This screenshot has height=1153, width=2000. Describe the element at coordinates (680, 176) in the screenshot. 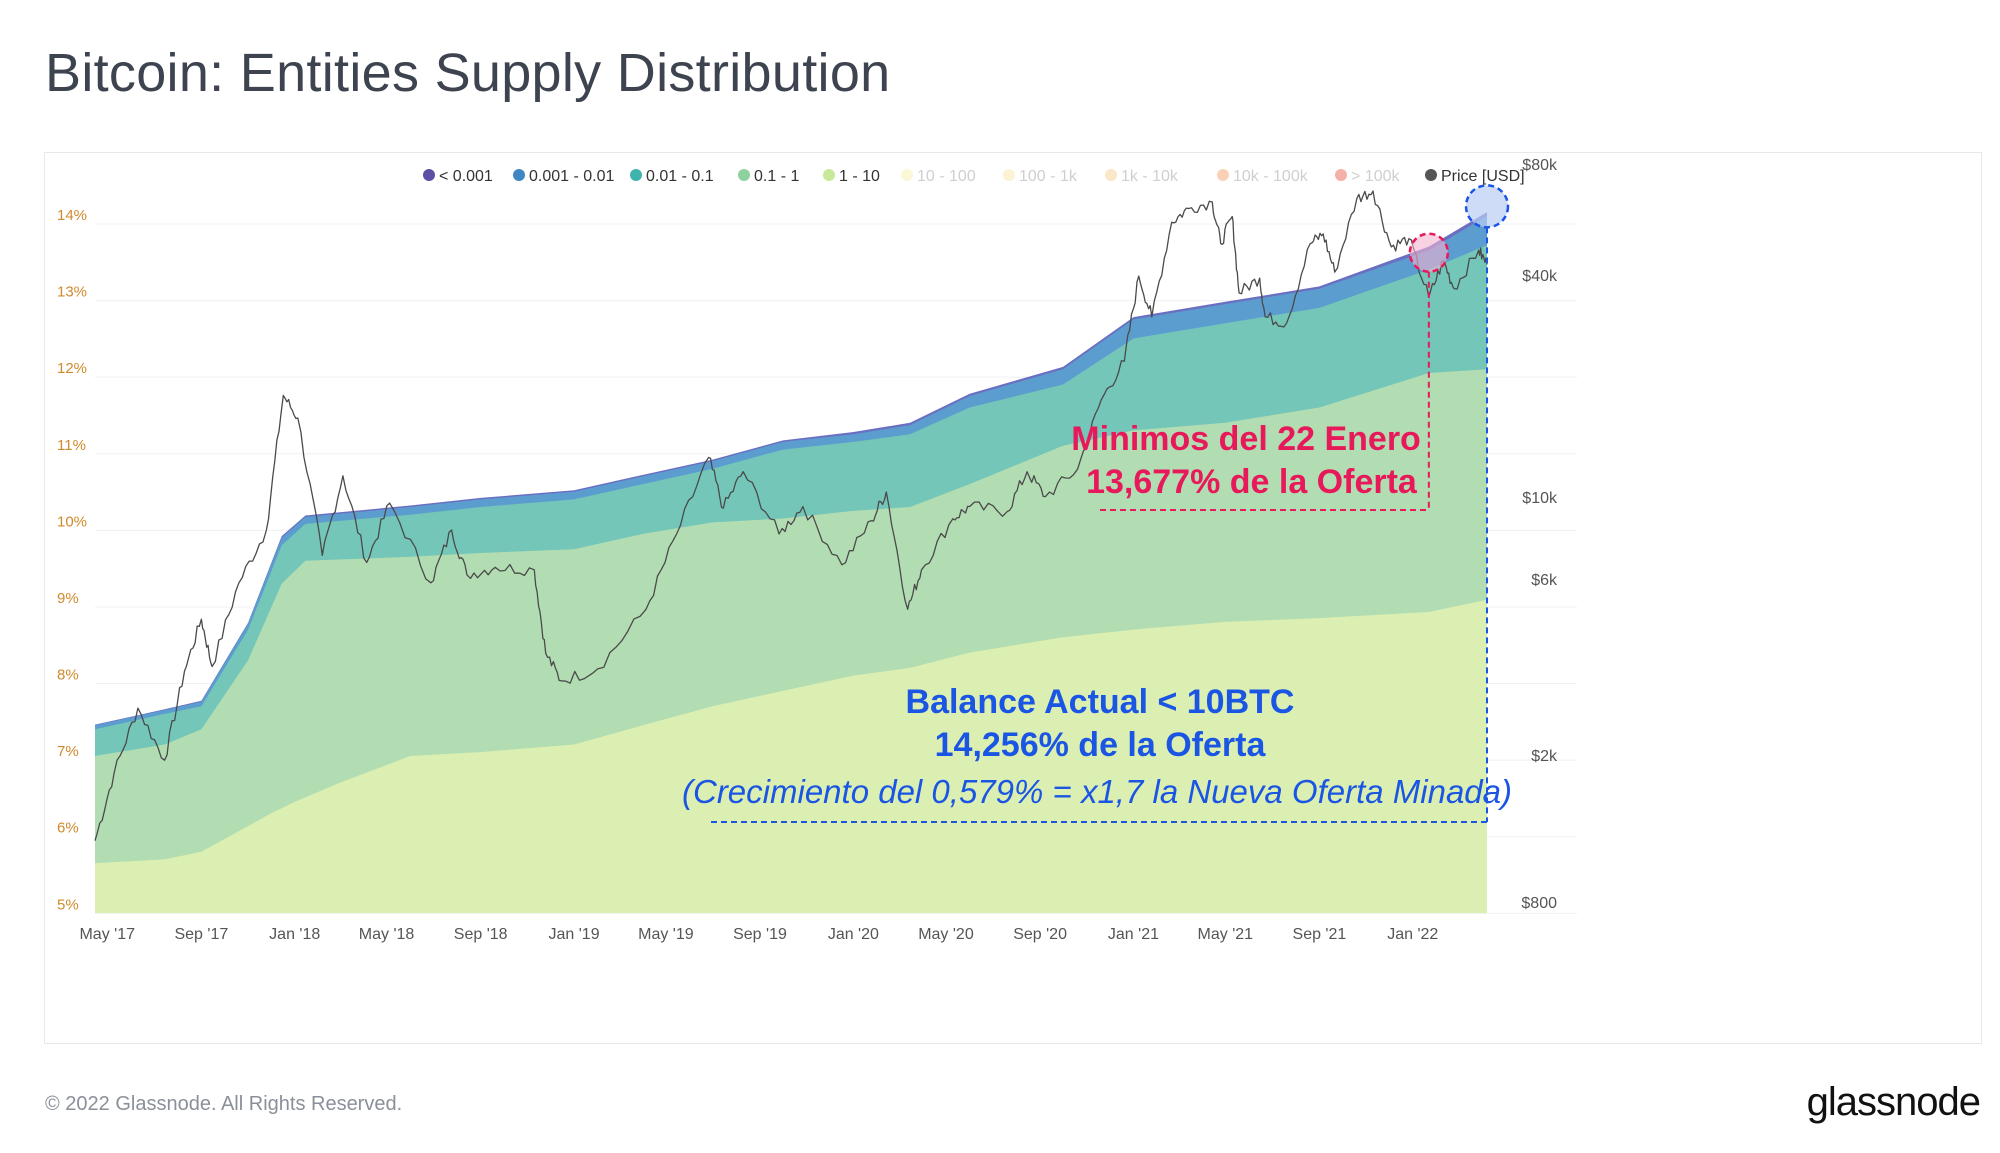

I see `legend-label: 0.01 - 0.1` at that location.